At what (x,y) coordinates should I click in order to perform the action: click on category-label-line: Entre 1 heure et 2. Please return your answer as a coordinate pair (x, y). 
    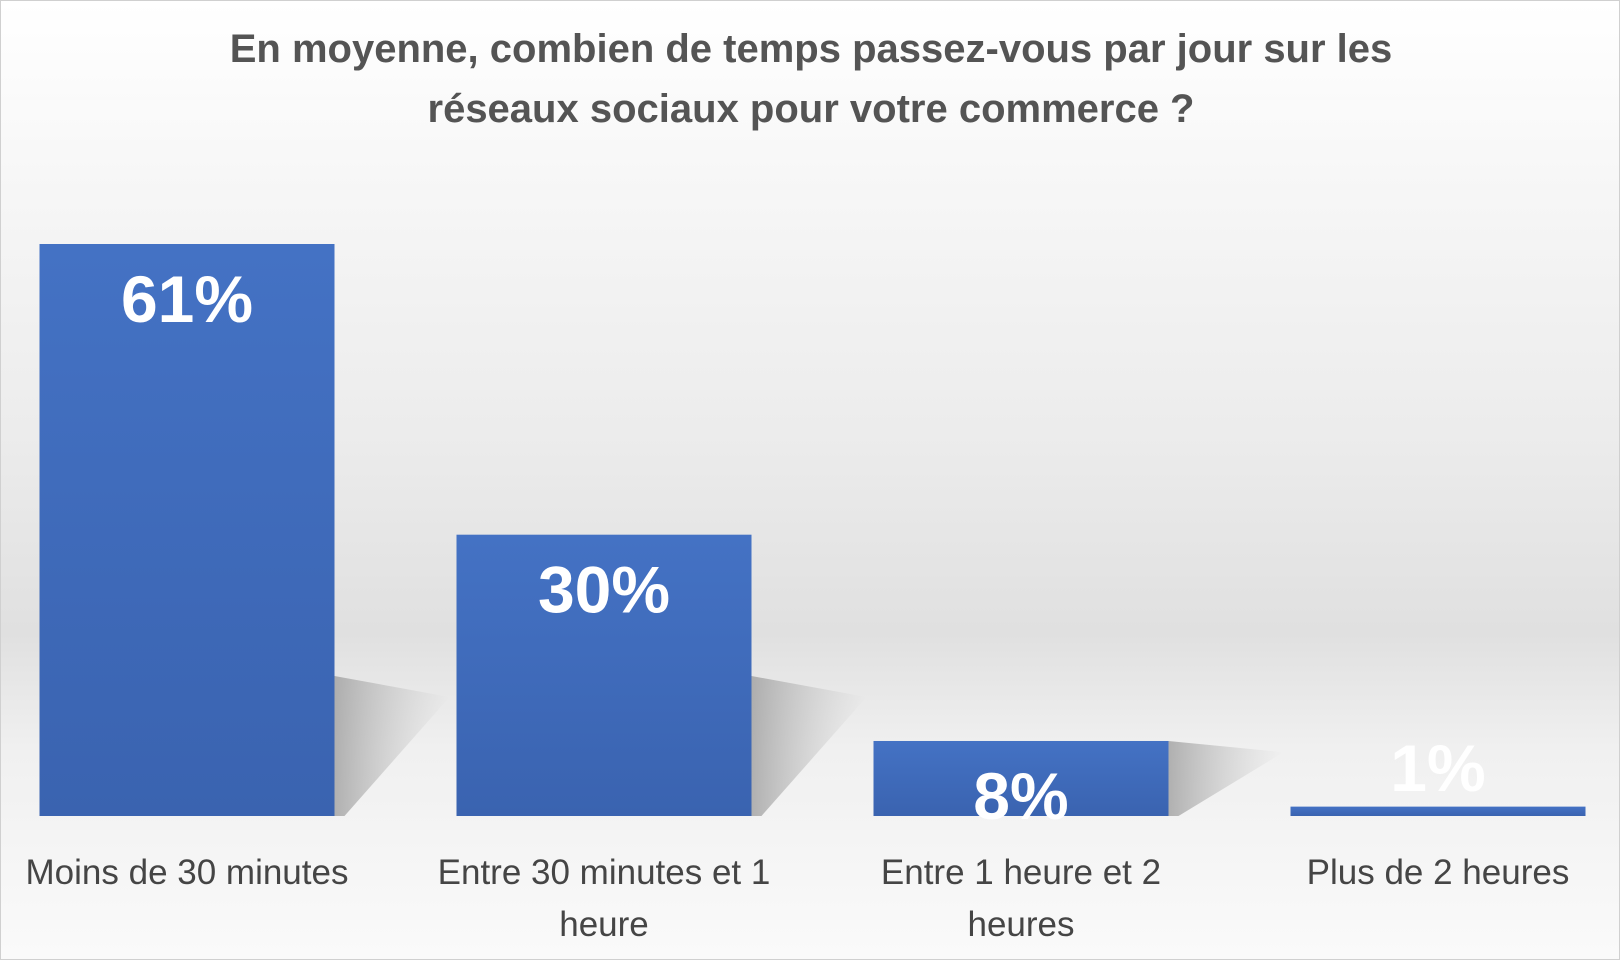
    Looking at the image, I should click on (1021, 872).